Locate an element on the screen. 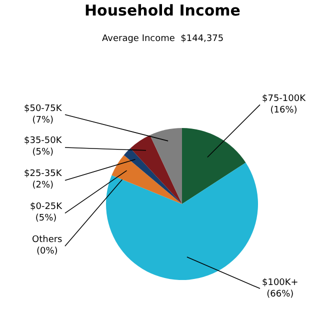  data-label: (7%) is located at coordinates (43, 121).